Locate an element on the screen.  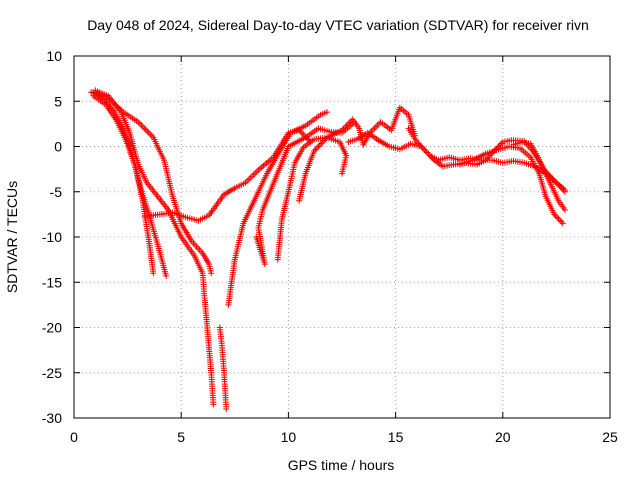
x-tick-label: 25 is located at coordinates (610, 437).